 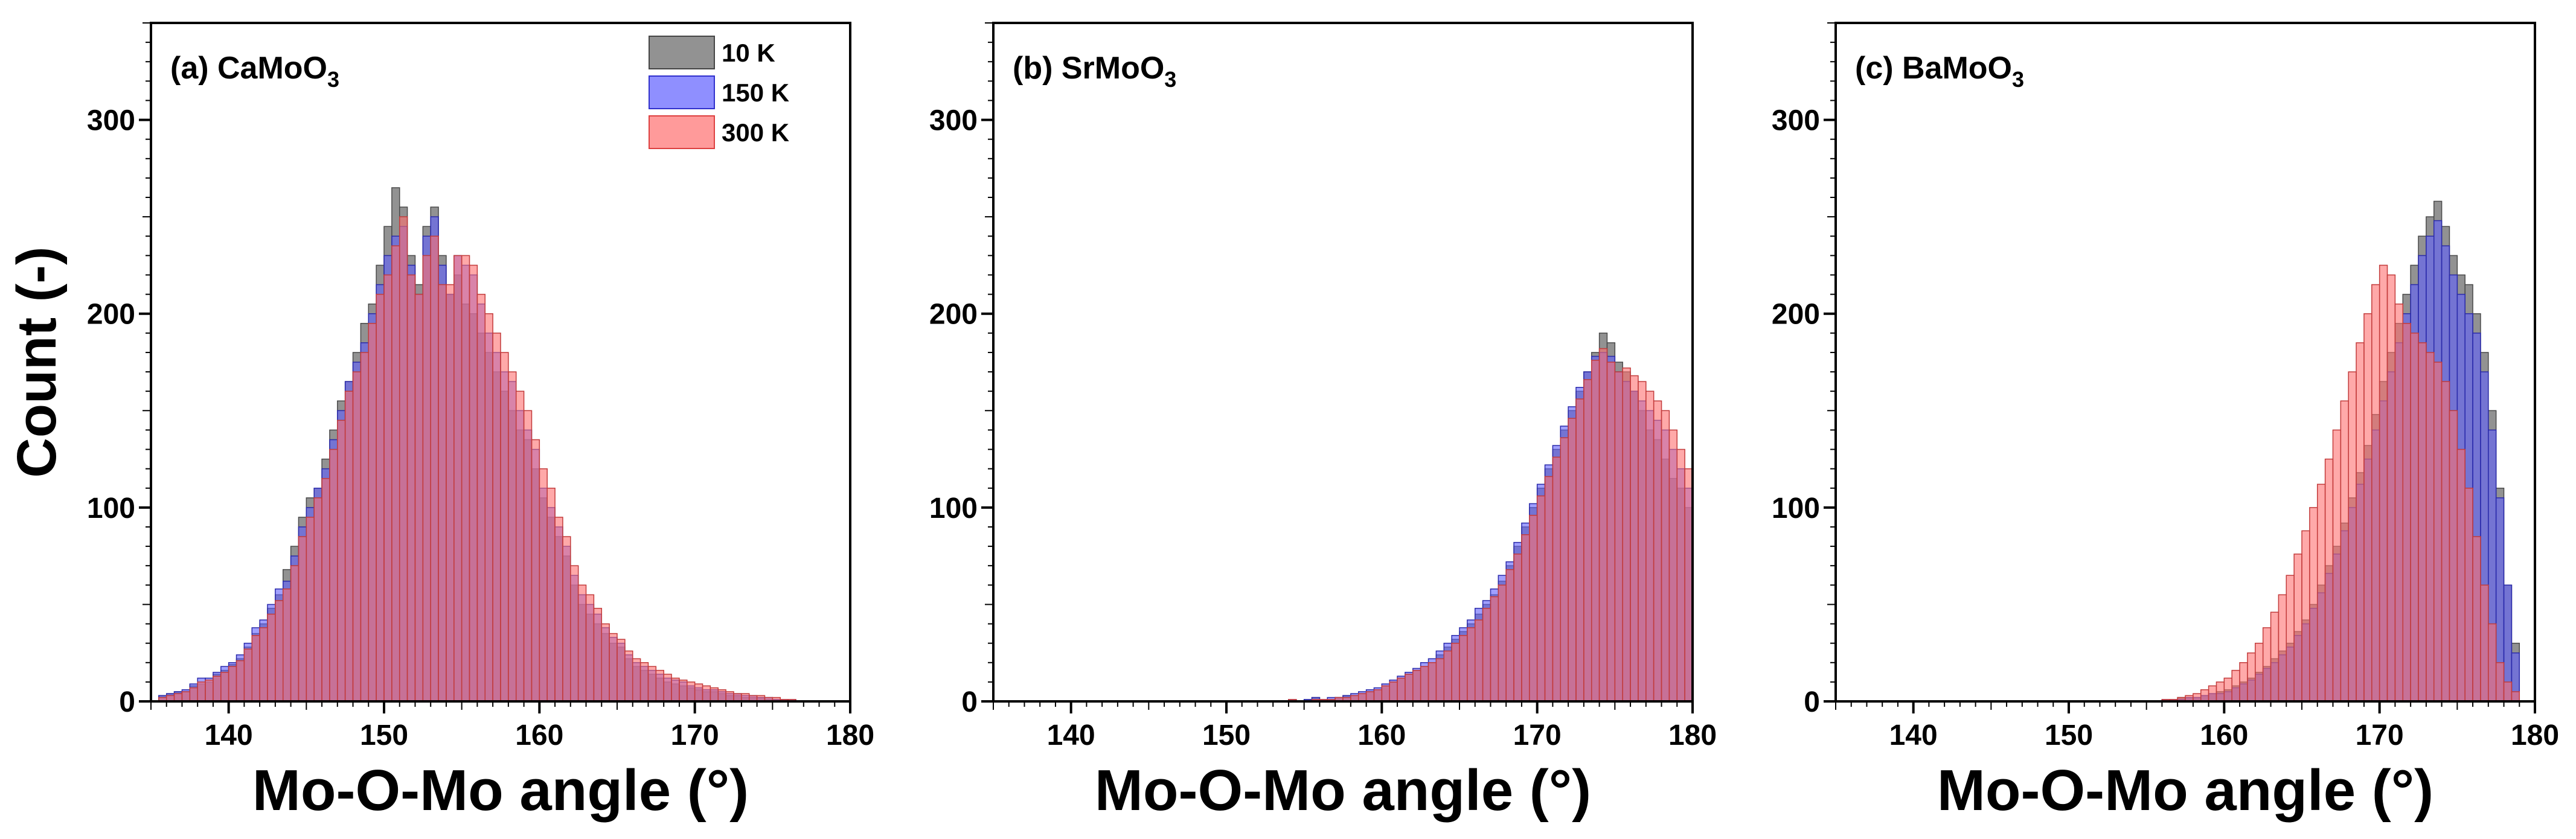 I want to click on y-tick-label: 300, so click(x=111, y=121).